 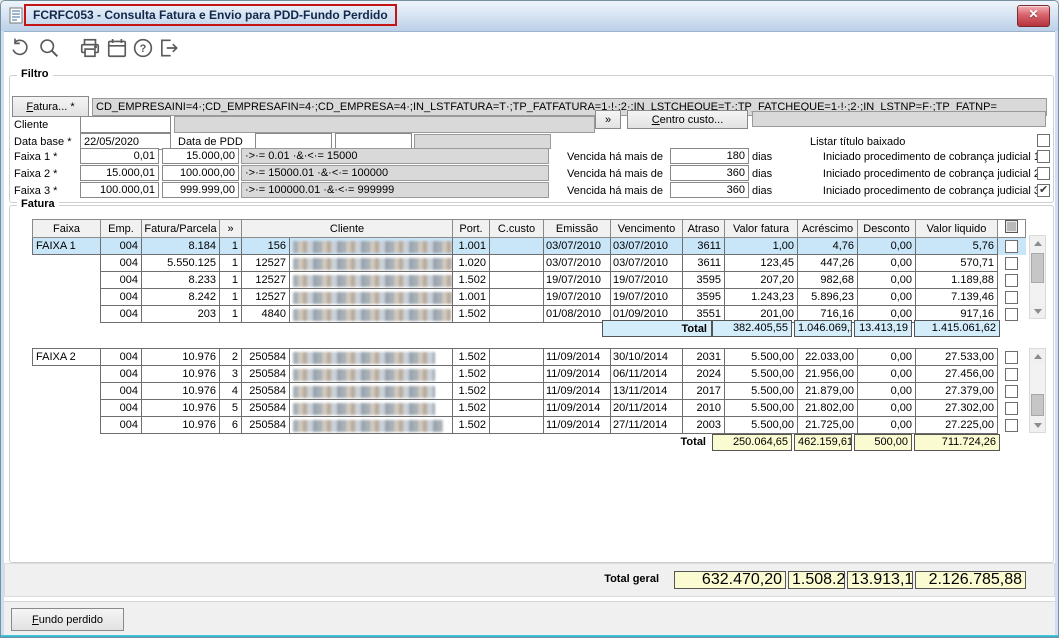 What do you see at coordinates (471, 228) in the screenshot?
I see `col-port: Port.` at bounding box center [471, 228].